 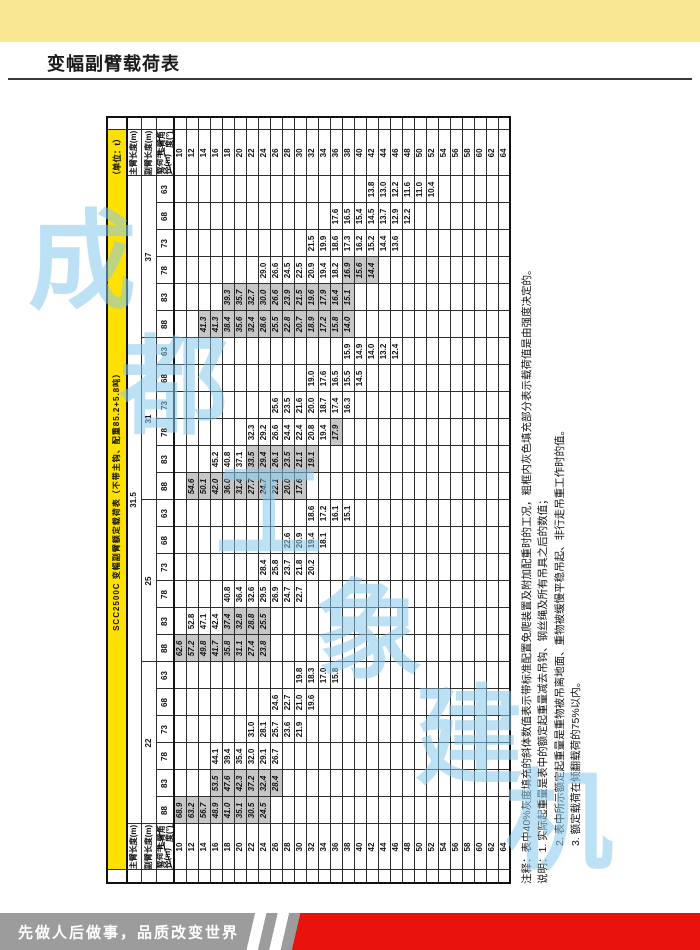 I want to click on angle-cell: 88, so click(x=165, y=324).